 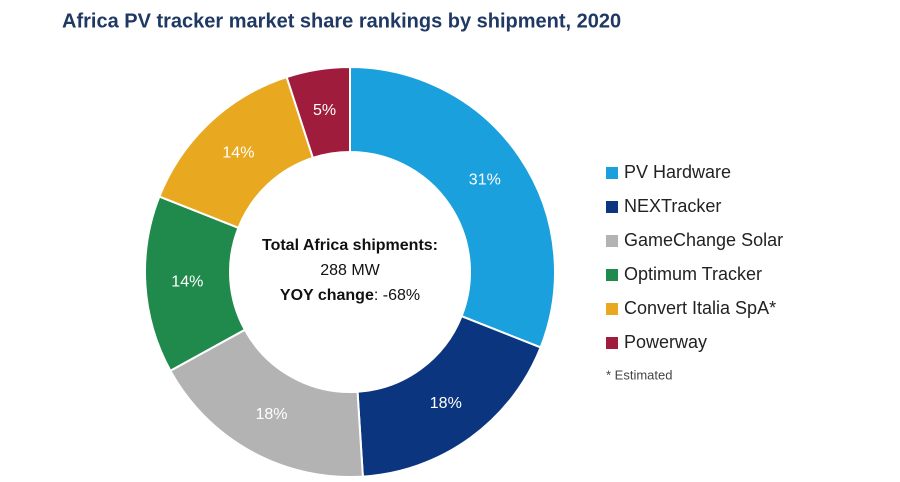 I want to click on footnote: * Estimated, so click(x=639, y=374).